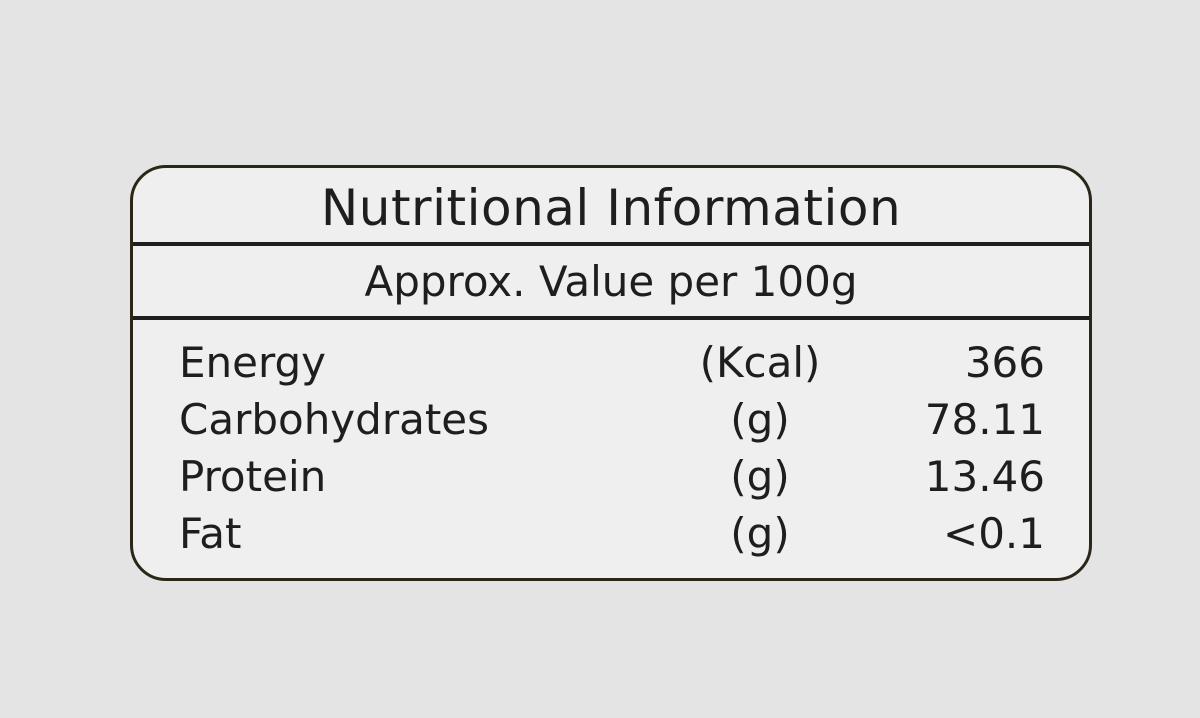  I want to click on nutrient-name: Protein, so click(253, 476).